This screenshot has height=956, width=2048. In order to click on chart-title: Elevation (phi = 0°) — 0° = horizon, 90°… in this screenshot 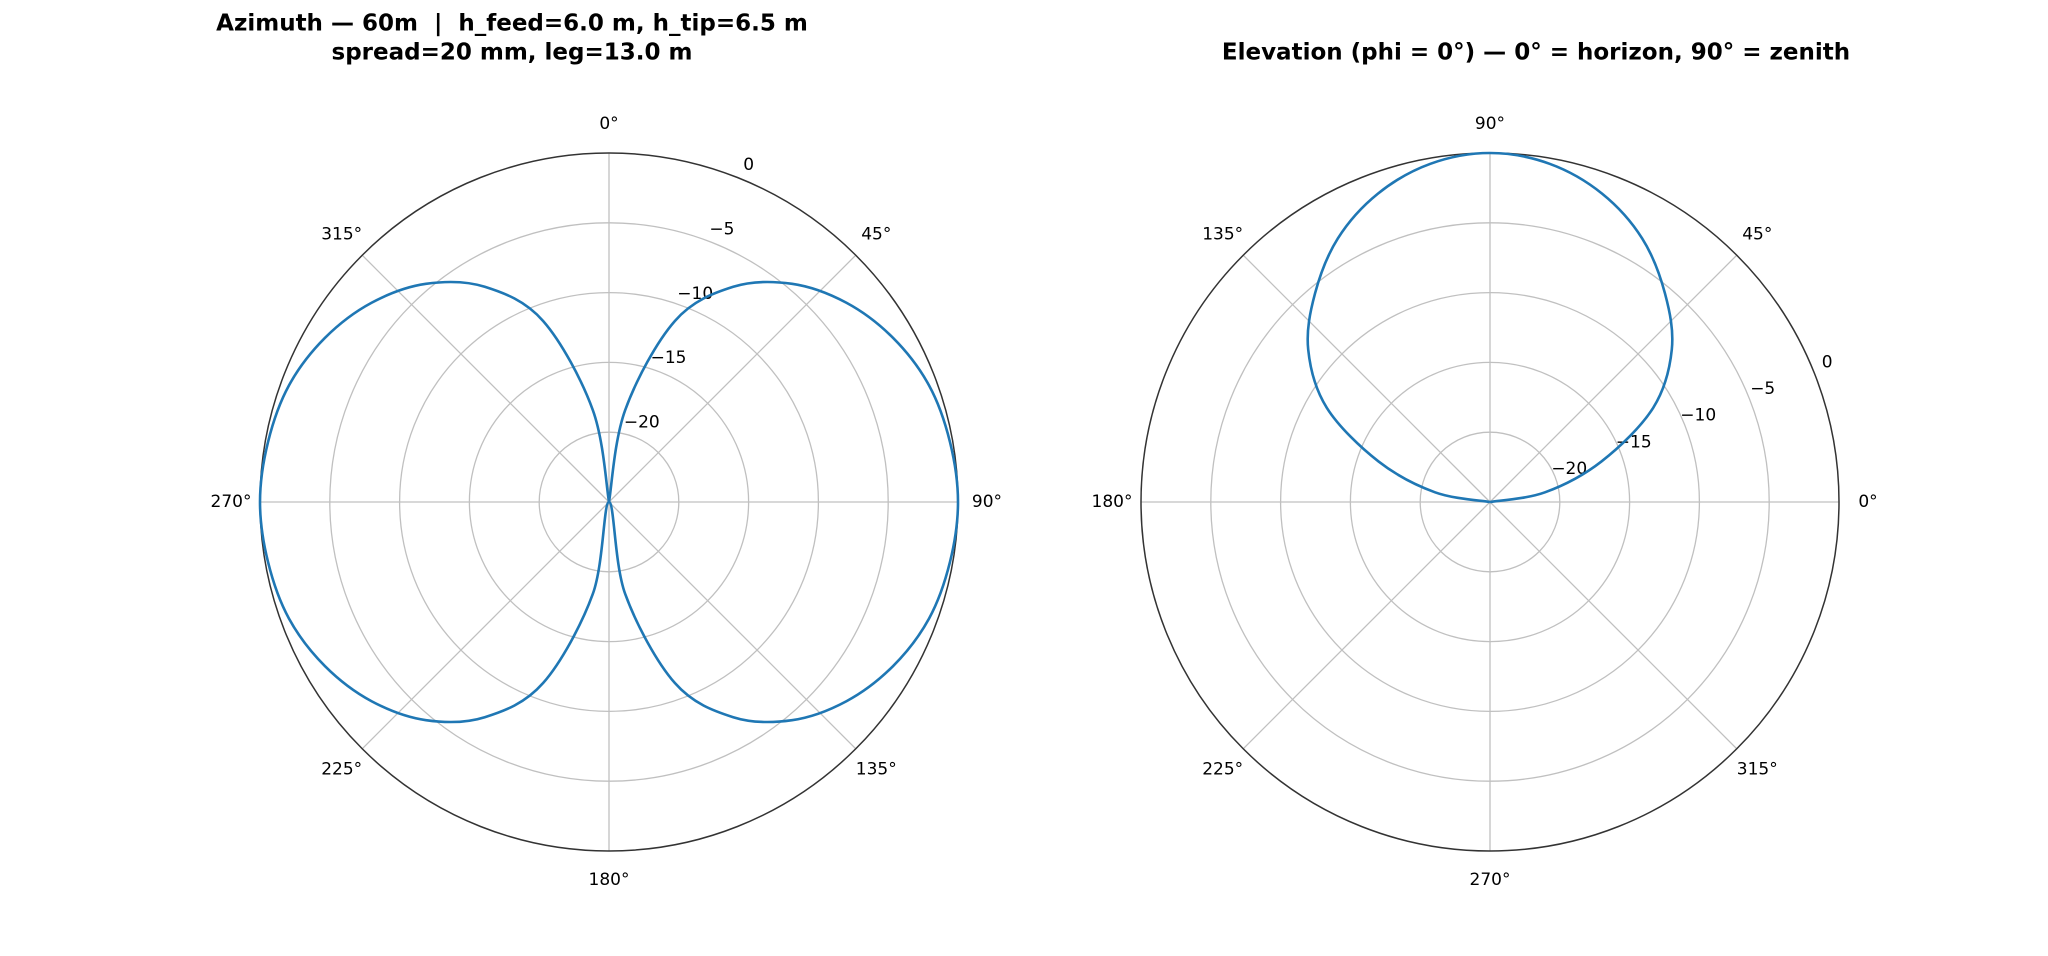, I will do `click(1536, 53)`.